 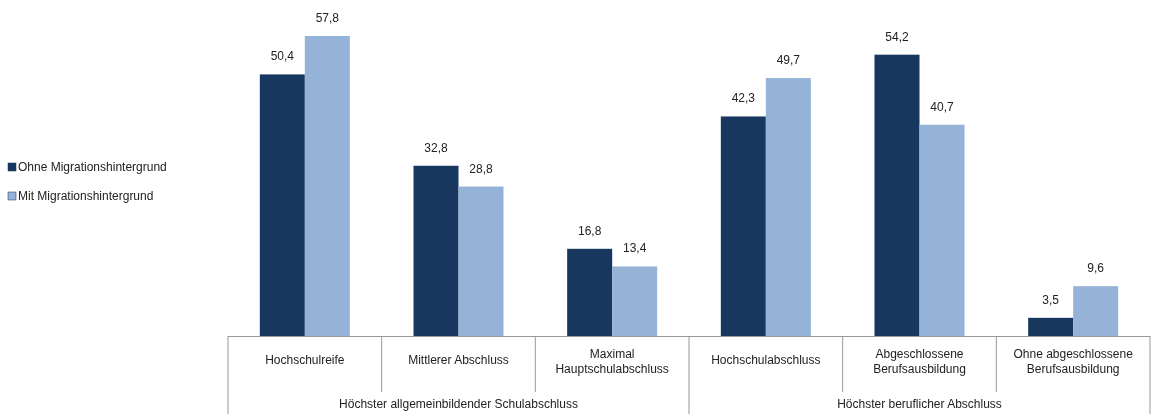 I want to click on data-label: 57,8, so click(x=327, y=18).